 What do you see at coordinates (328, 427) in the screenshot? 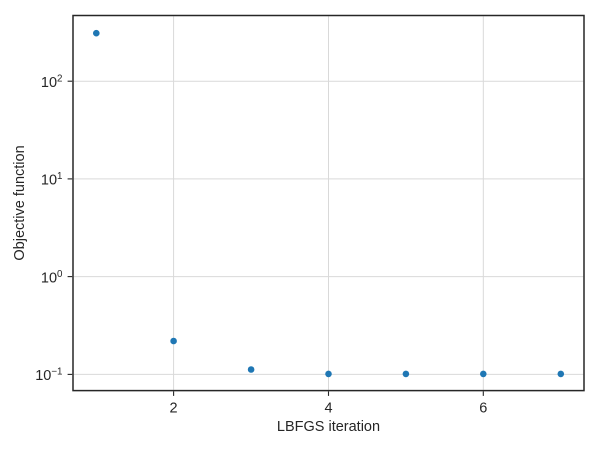
I see `svg-text: LBFGS iteration` at bounding box center [328, 427].